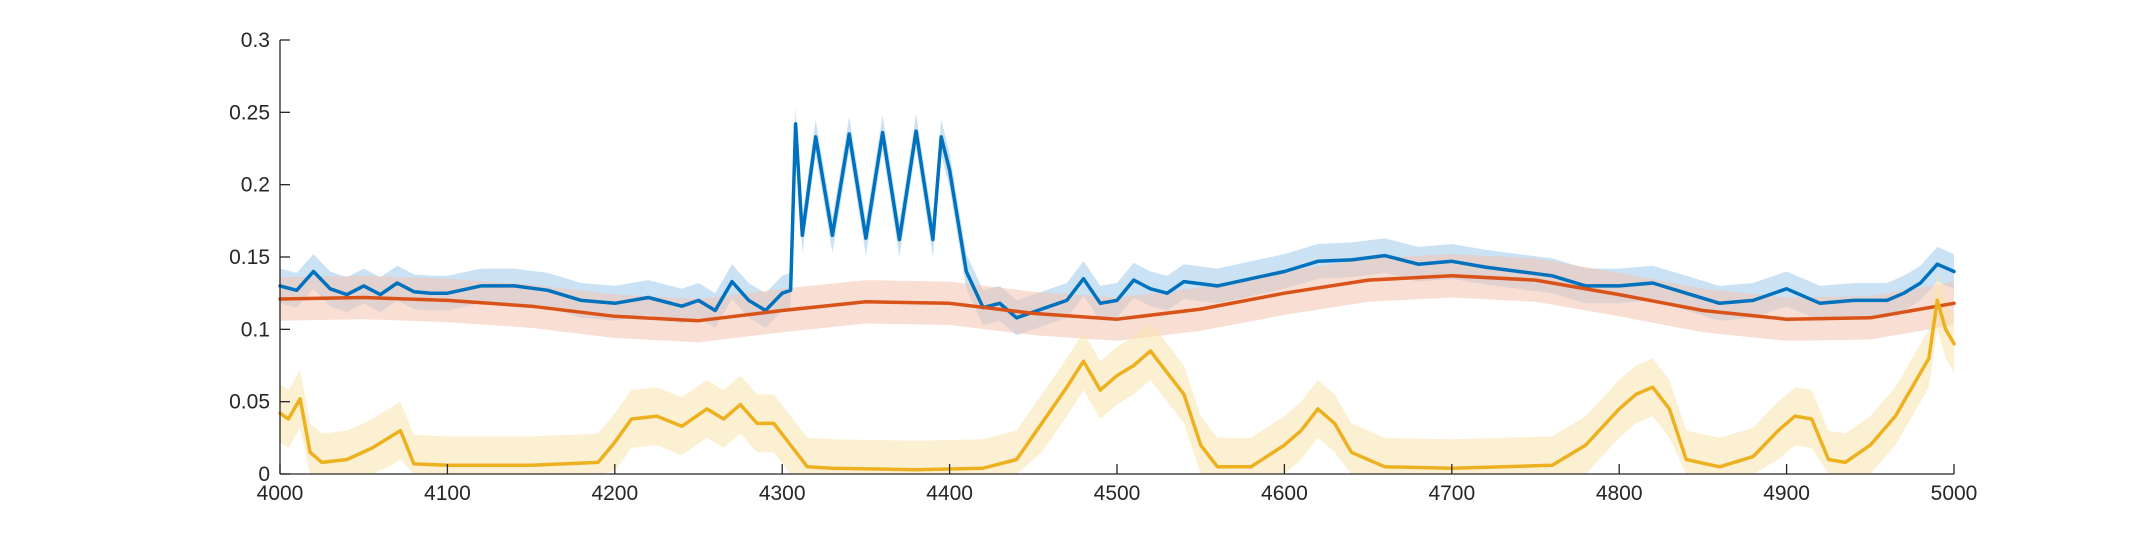  What do you see at coordinates (949, 493) in the screenshot?
I see `x-tick-label: 4400` at bounding box center [949, 493].